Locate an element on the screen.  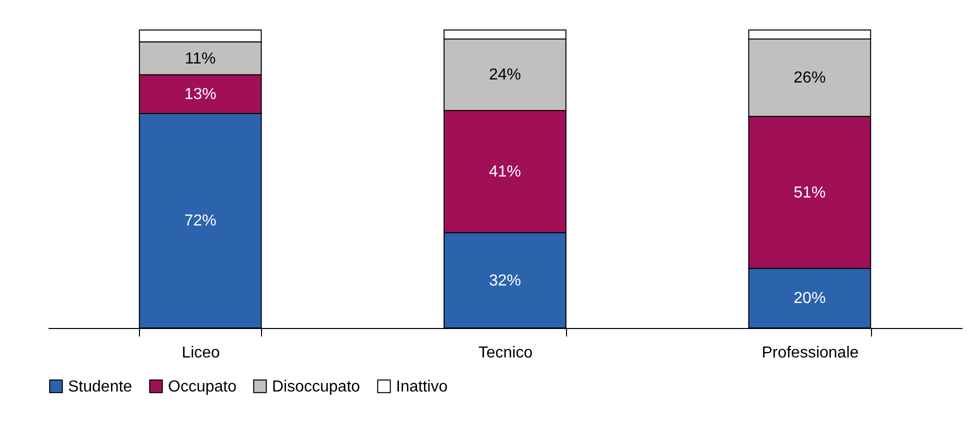
data-label: 51% is located at coordinates (810, 193).